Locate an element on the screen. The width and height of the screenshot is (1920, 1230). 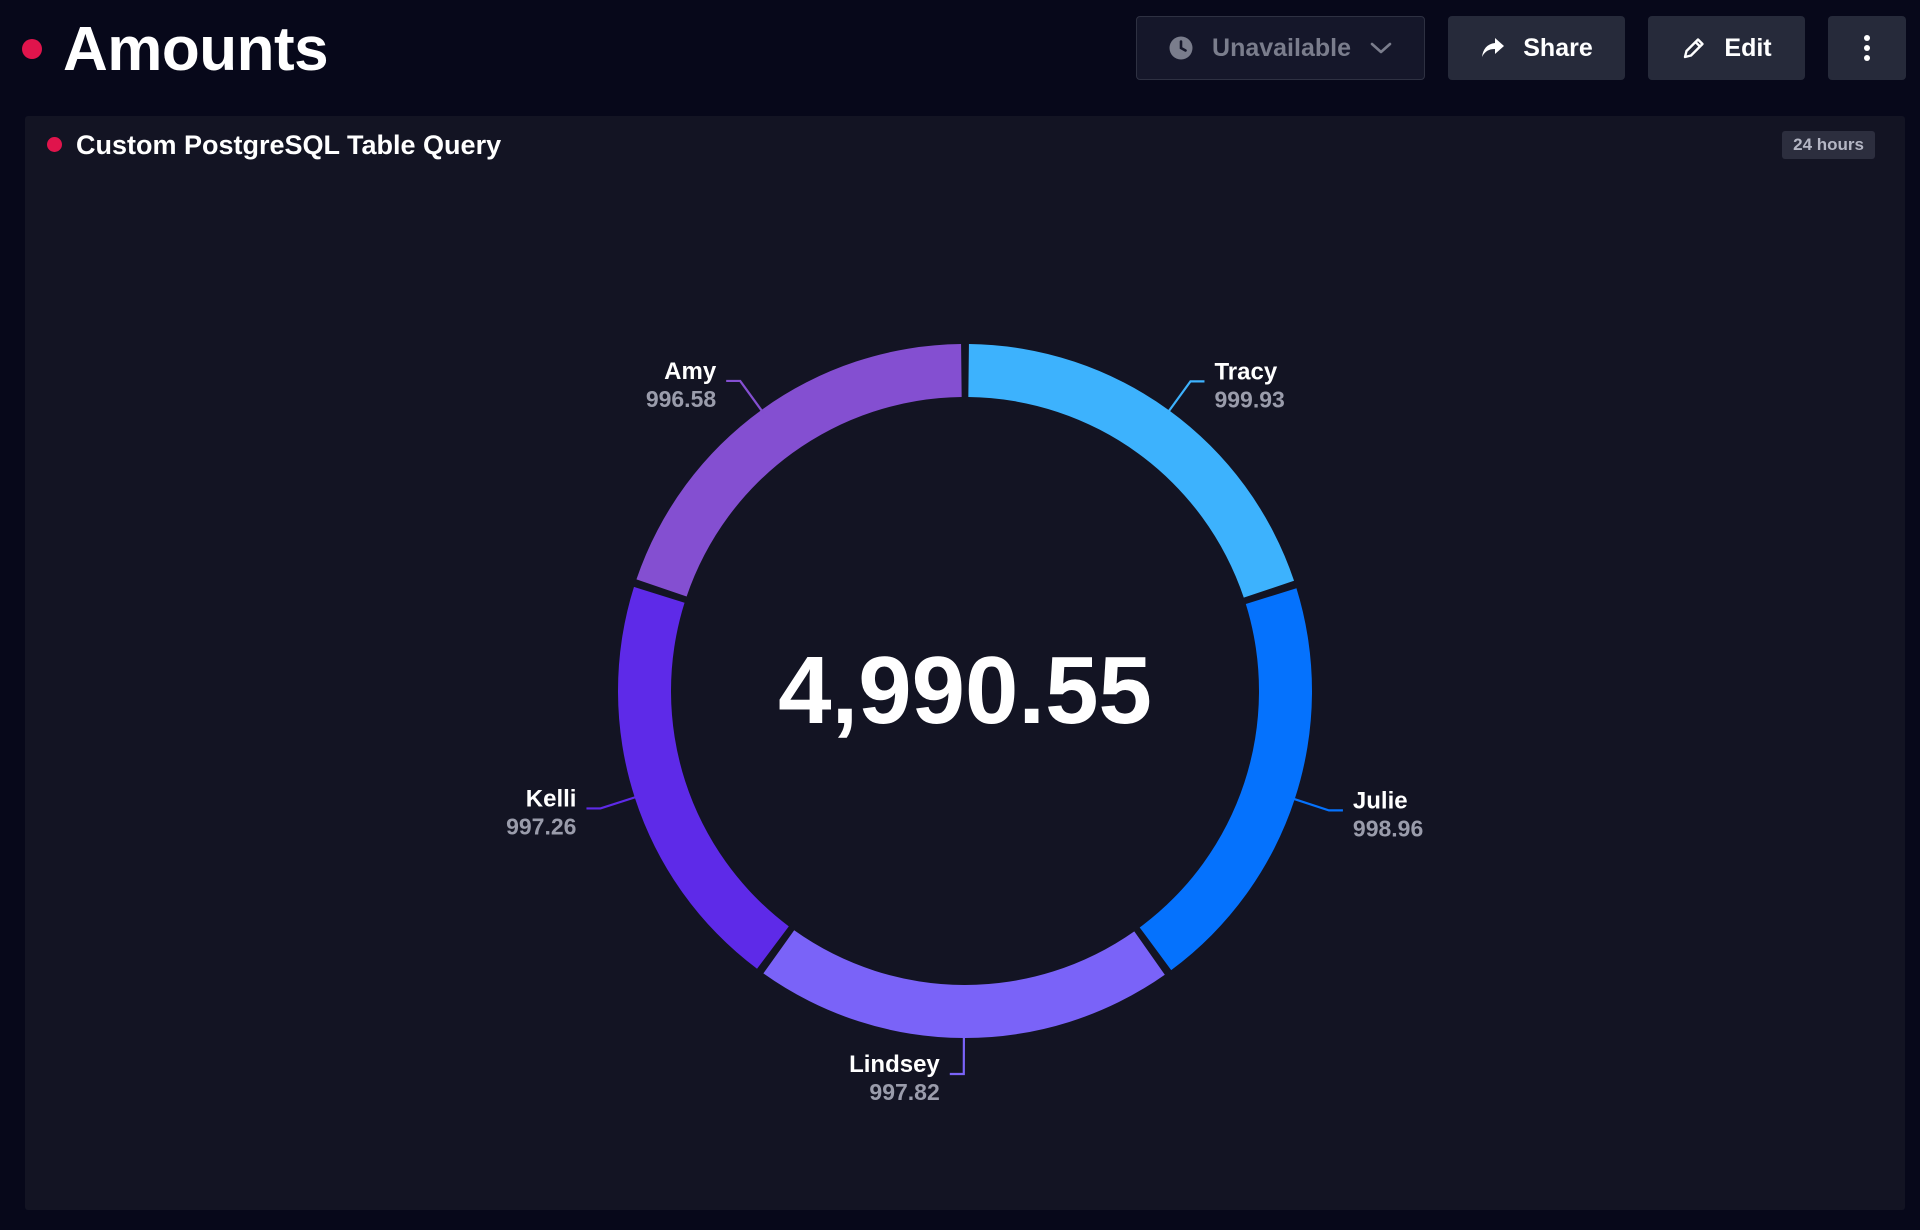
edit-label: Edit is located at coordinates (1748, 47).